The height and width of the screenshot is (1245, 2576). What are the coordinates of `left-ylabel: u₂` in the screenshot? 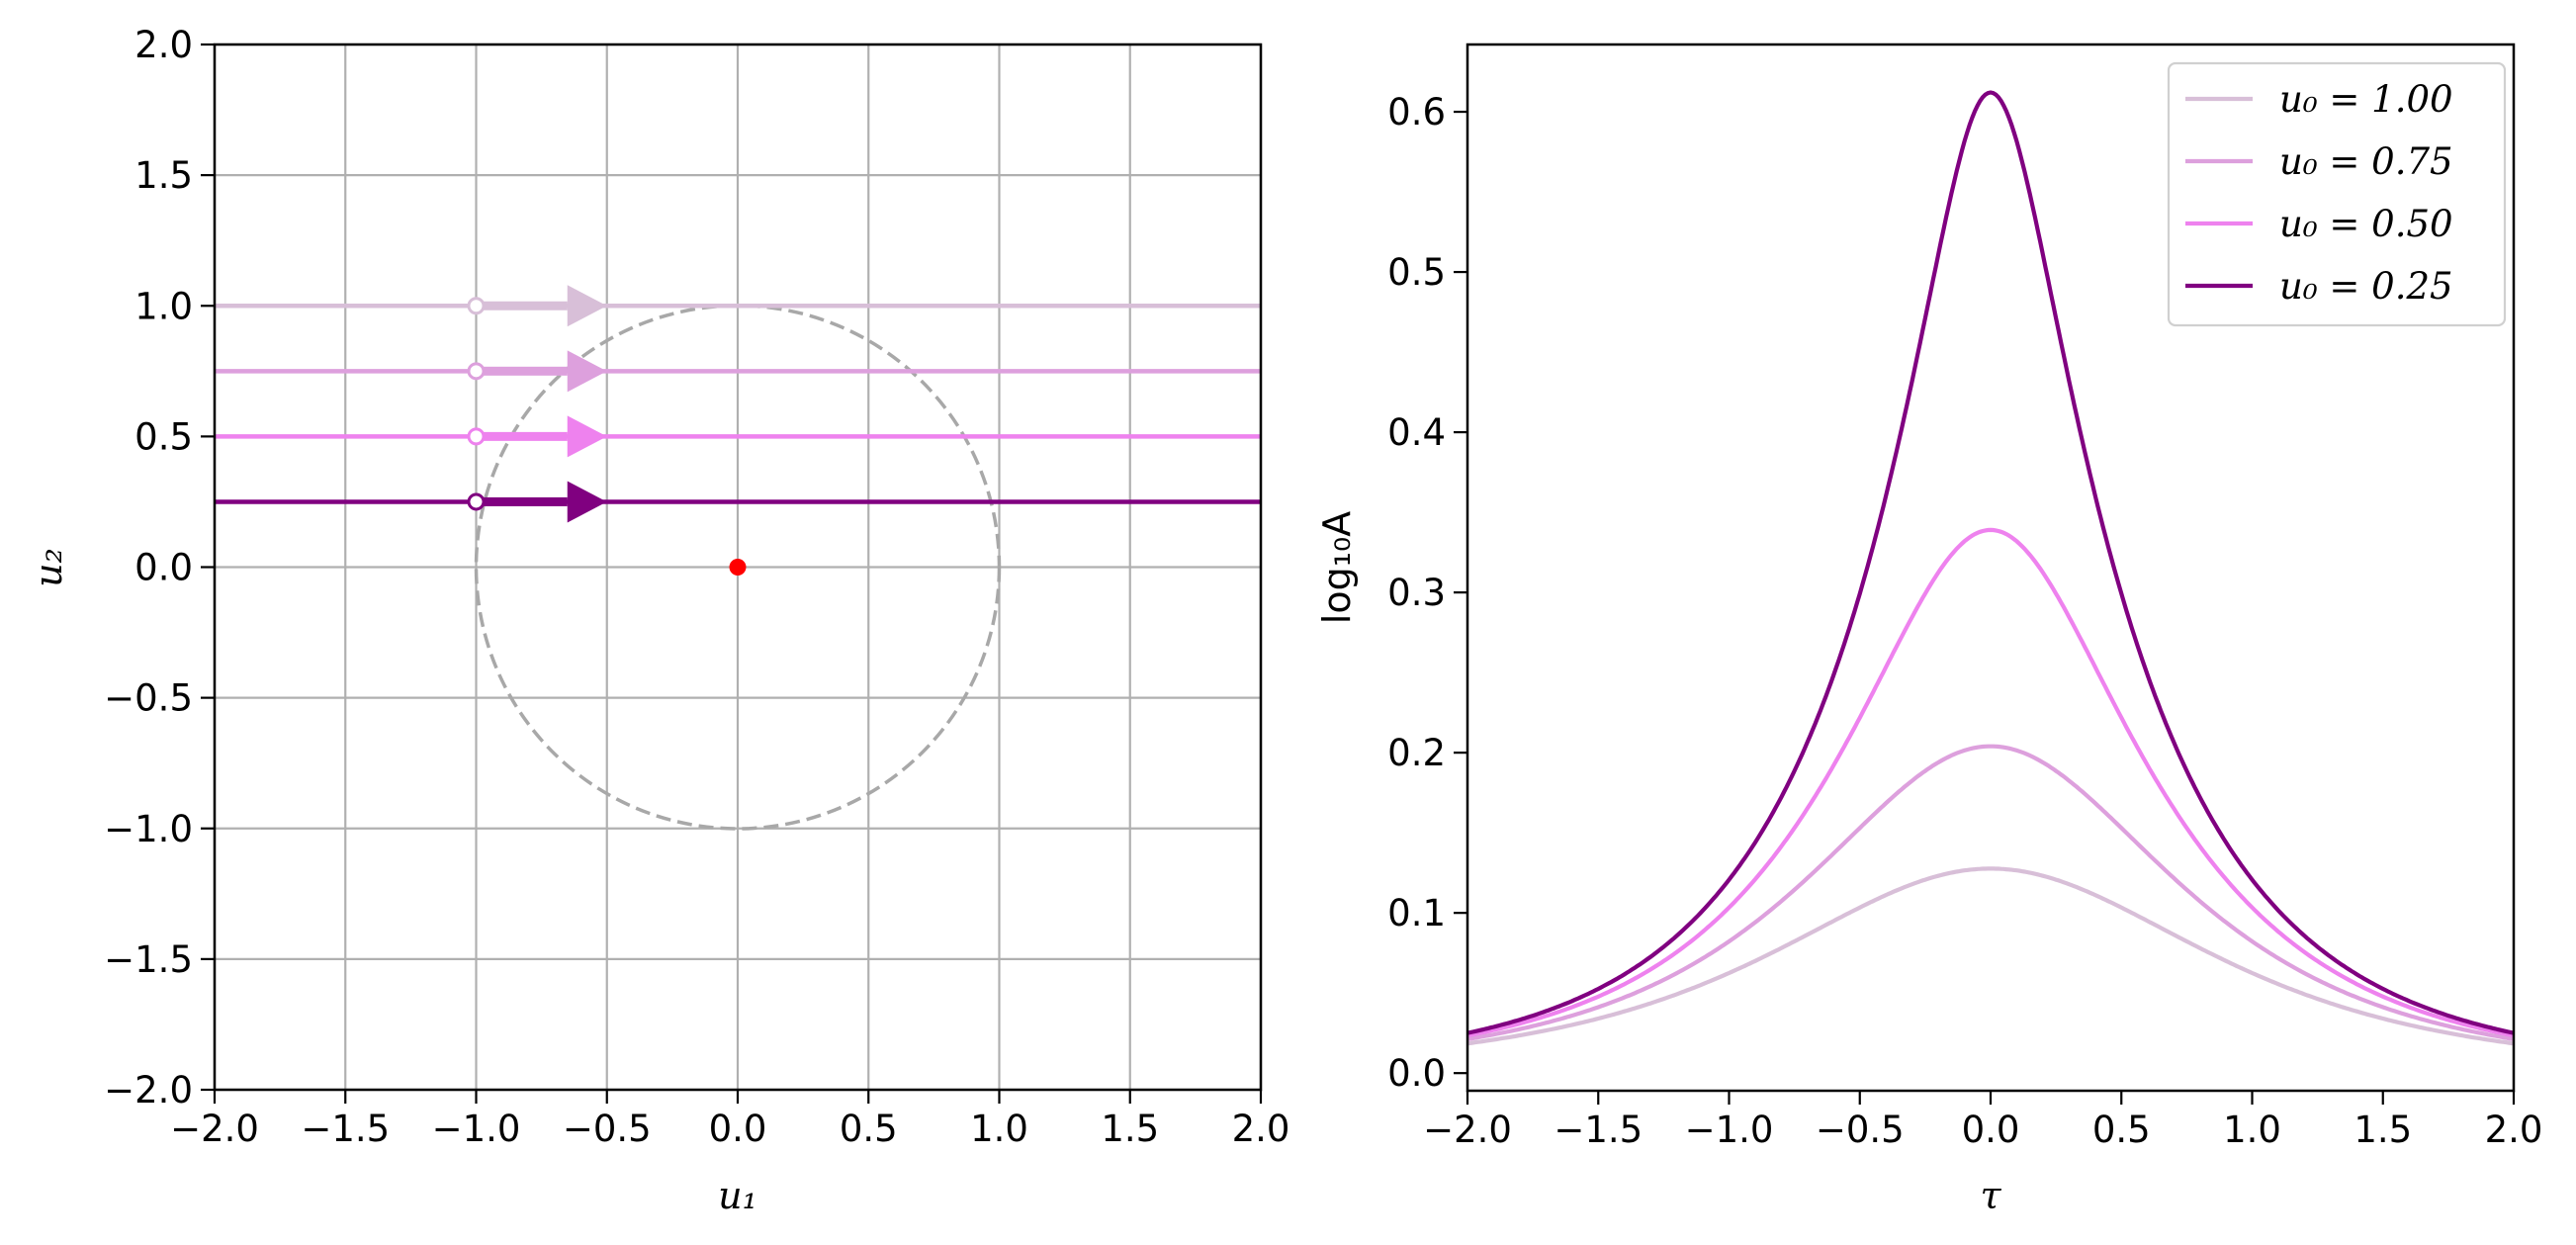 It's located at (48, 567).